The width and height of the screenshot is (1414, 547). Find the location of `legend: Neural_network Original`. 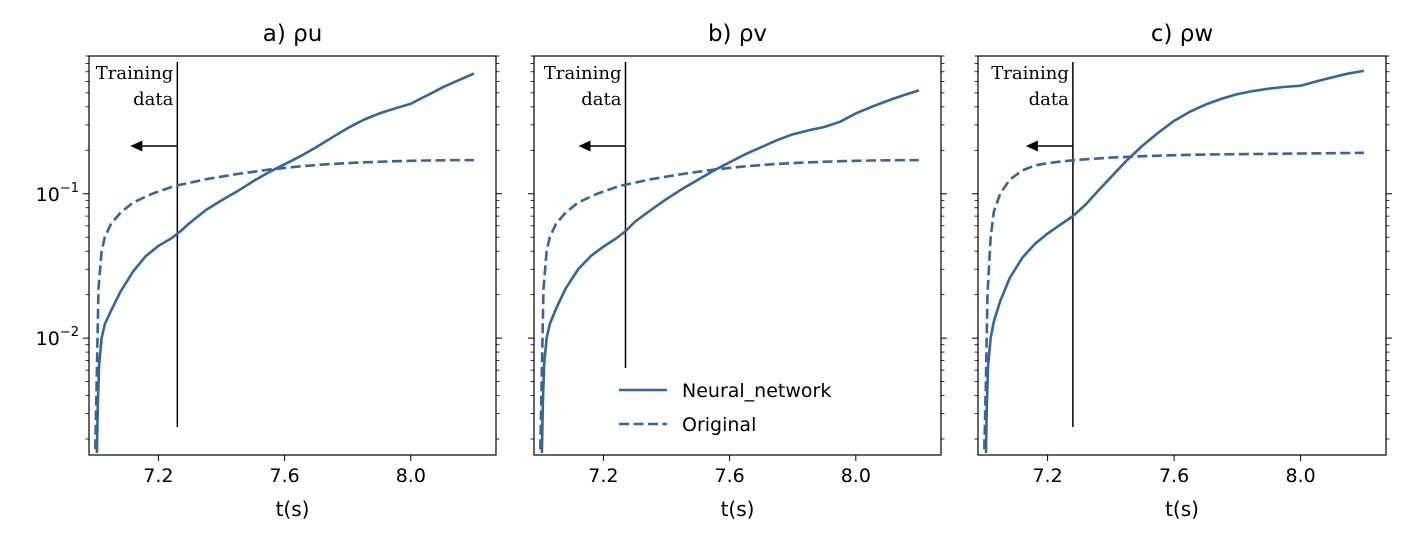

legend: Neural_network Original is located at coordinates (725, 408).